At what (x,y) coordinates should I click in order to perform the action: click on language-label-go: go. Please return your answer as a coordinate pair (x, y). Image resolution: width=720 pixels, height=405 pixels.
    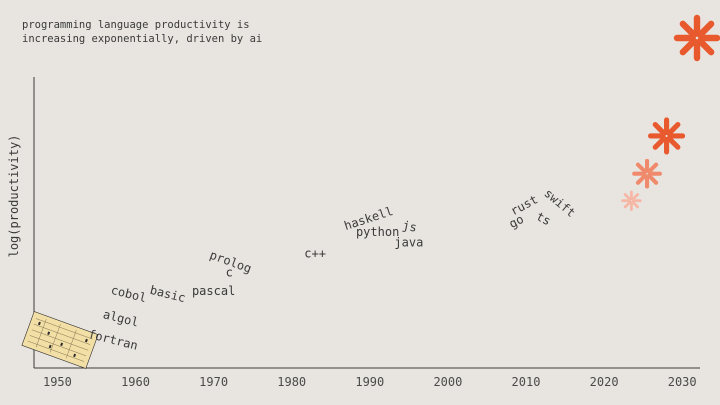
    Looking at the image, I should click on (516, 221).